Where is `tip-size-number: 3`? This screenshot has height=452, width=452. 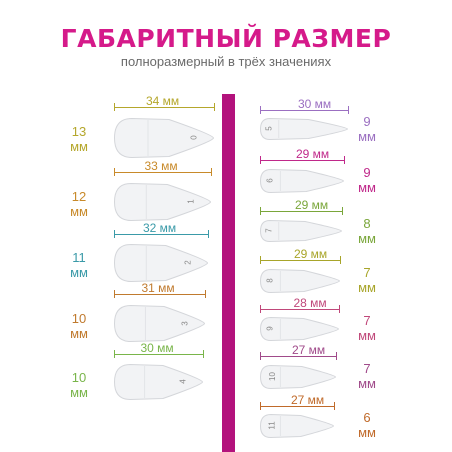
tip-size-number: 3 is located at coordinates (185, 323).